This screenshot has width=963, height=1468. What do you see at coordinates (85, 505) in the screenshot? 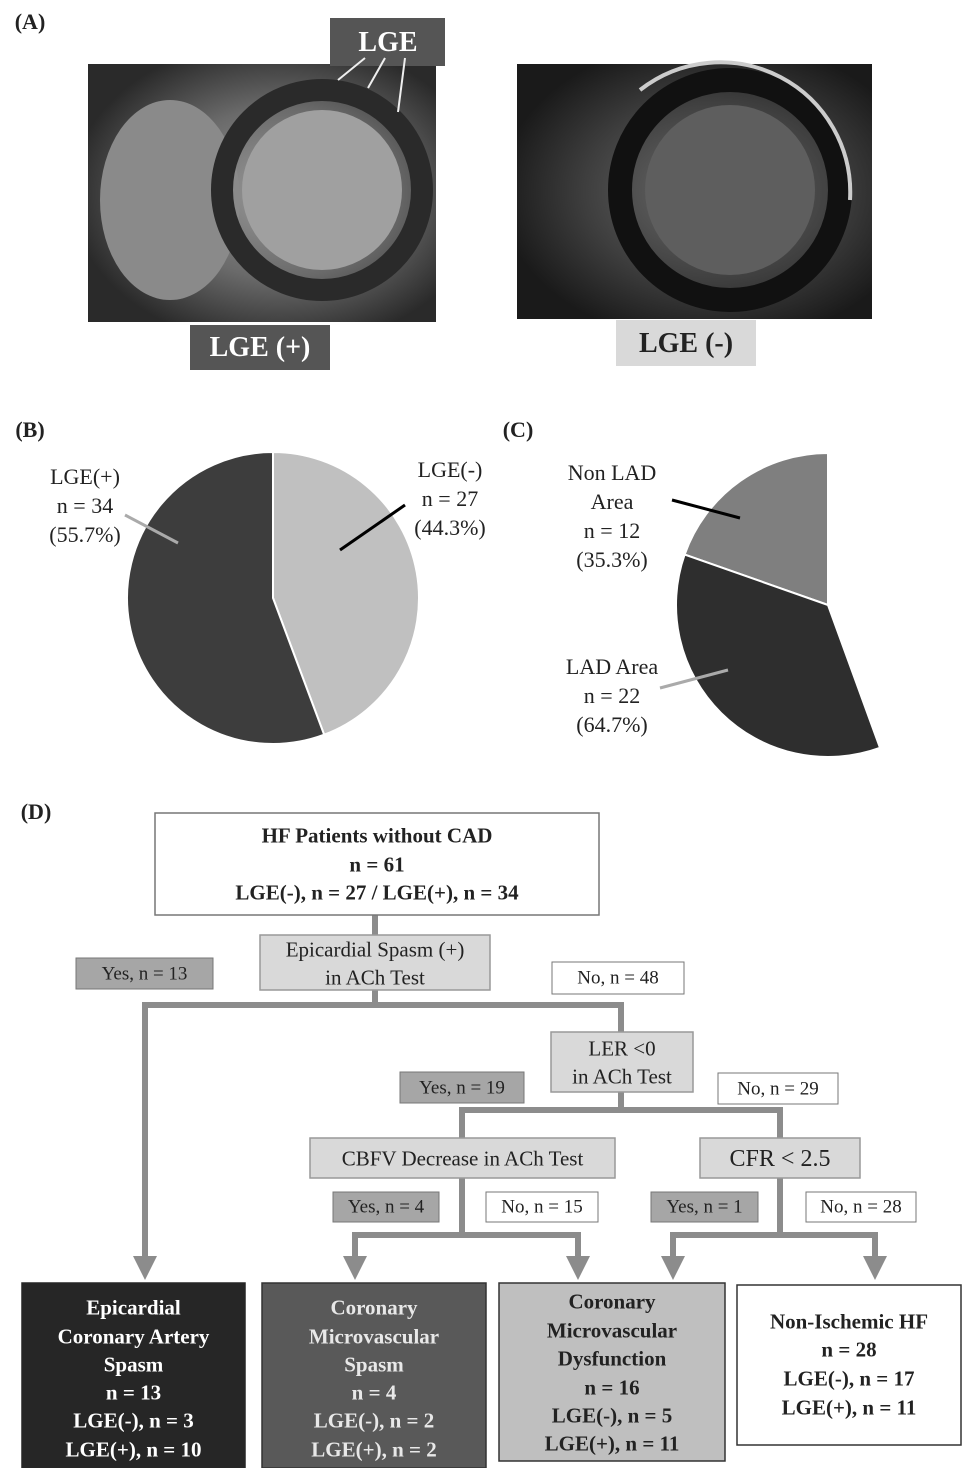
I see `slice-count: n = 34` at bounding box center [85, 505].